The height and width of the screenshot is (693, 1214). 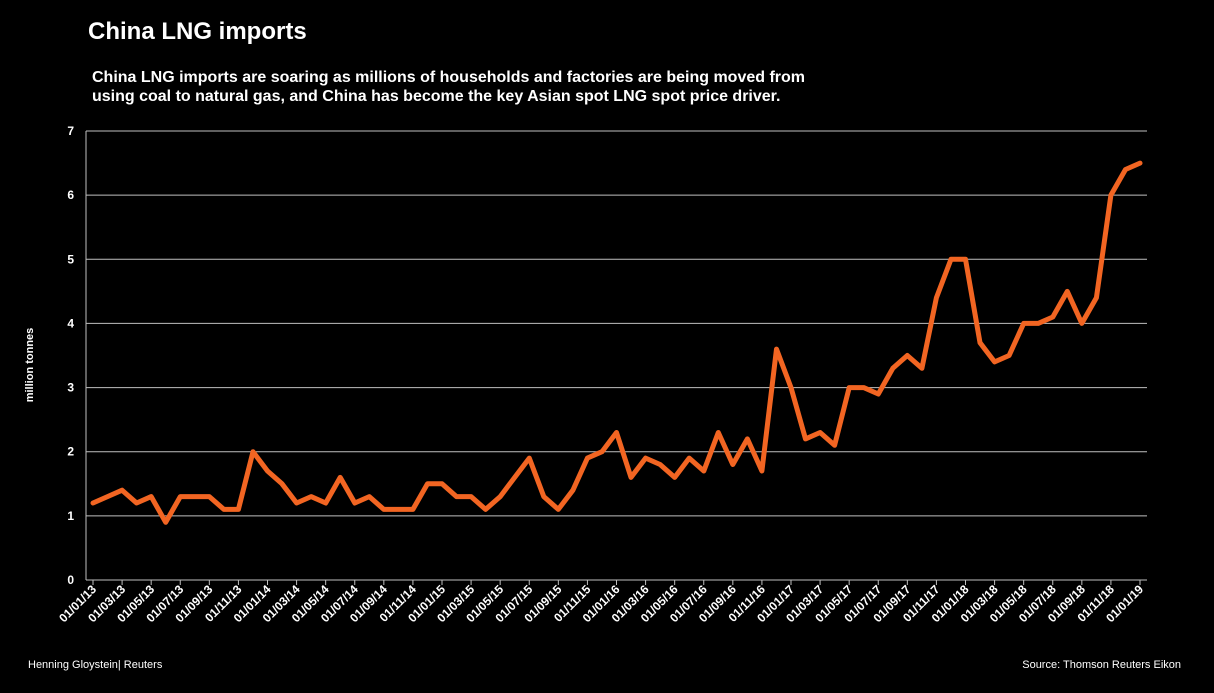 I want to click on y-tick-label: 3, so click(x=70, y=388).